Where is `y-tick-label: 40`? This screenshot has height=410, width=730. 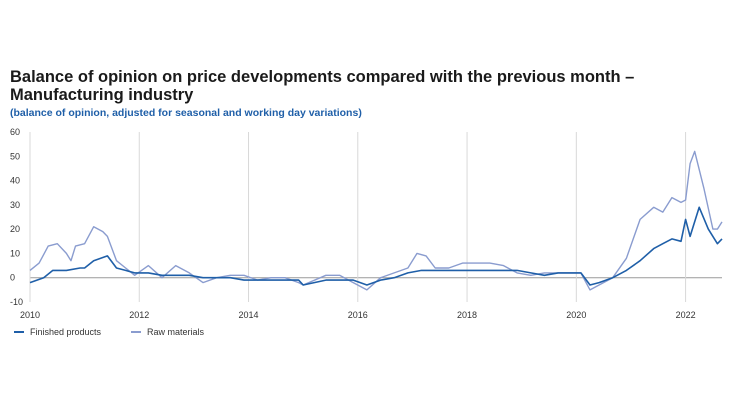 y-tick-label: 40 is located at coordinates (15, 181).